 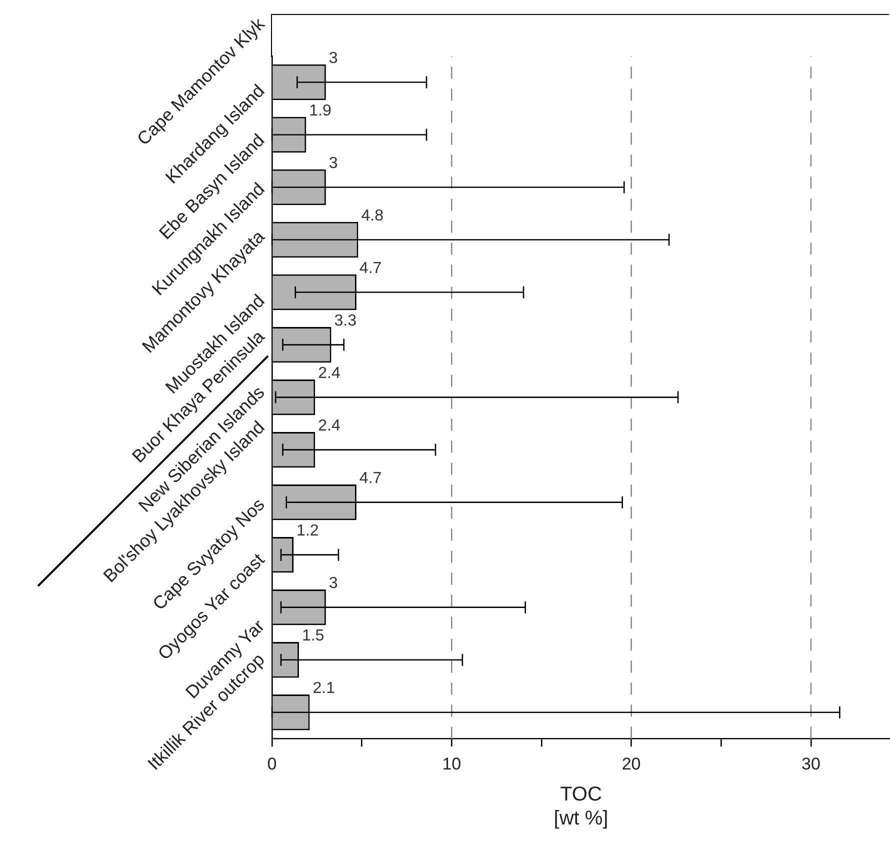 I want to click on data-label: 1.5, so click(x=313, y=635).